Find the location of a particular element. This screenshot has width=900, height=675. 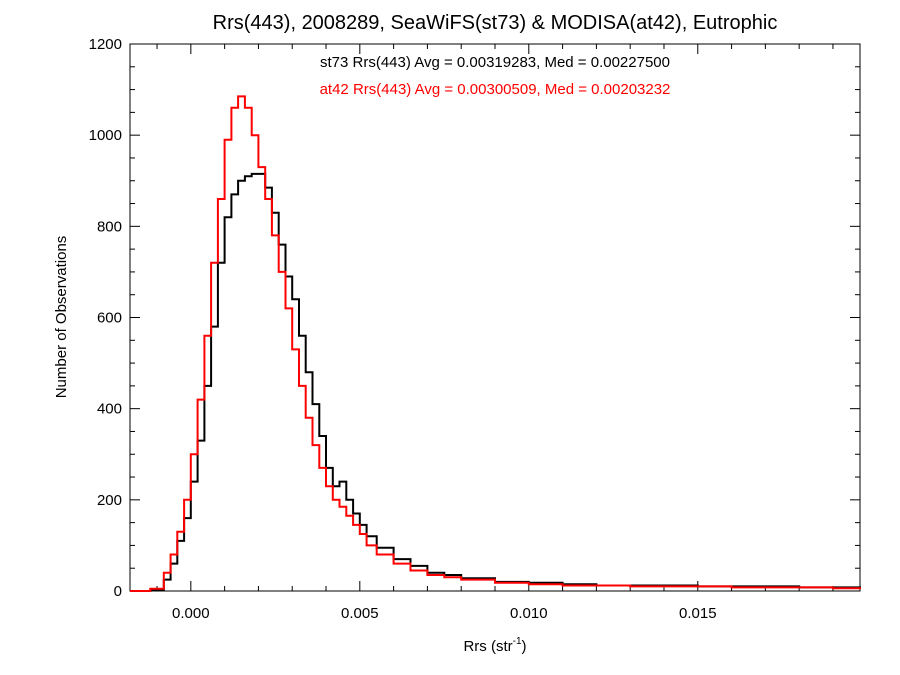

y-tick-label: 800 is located at coordinates (109, 226).